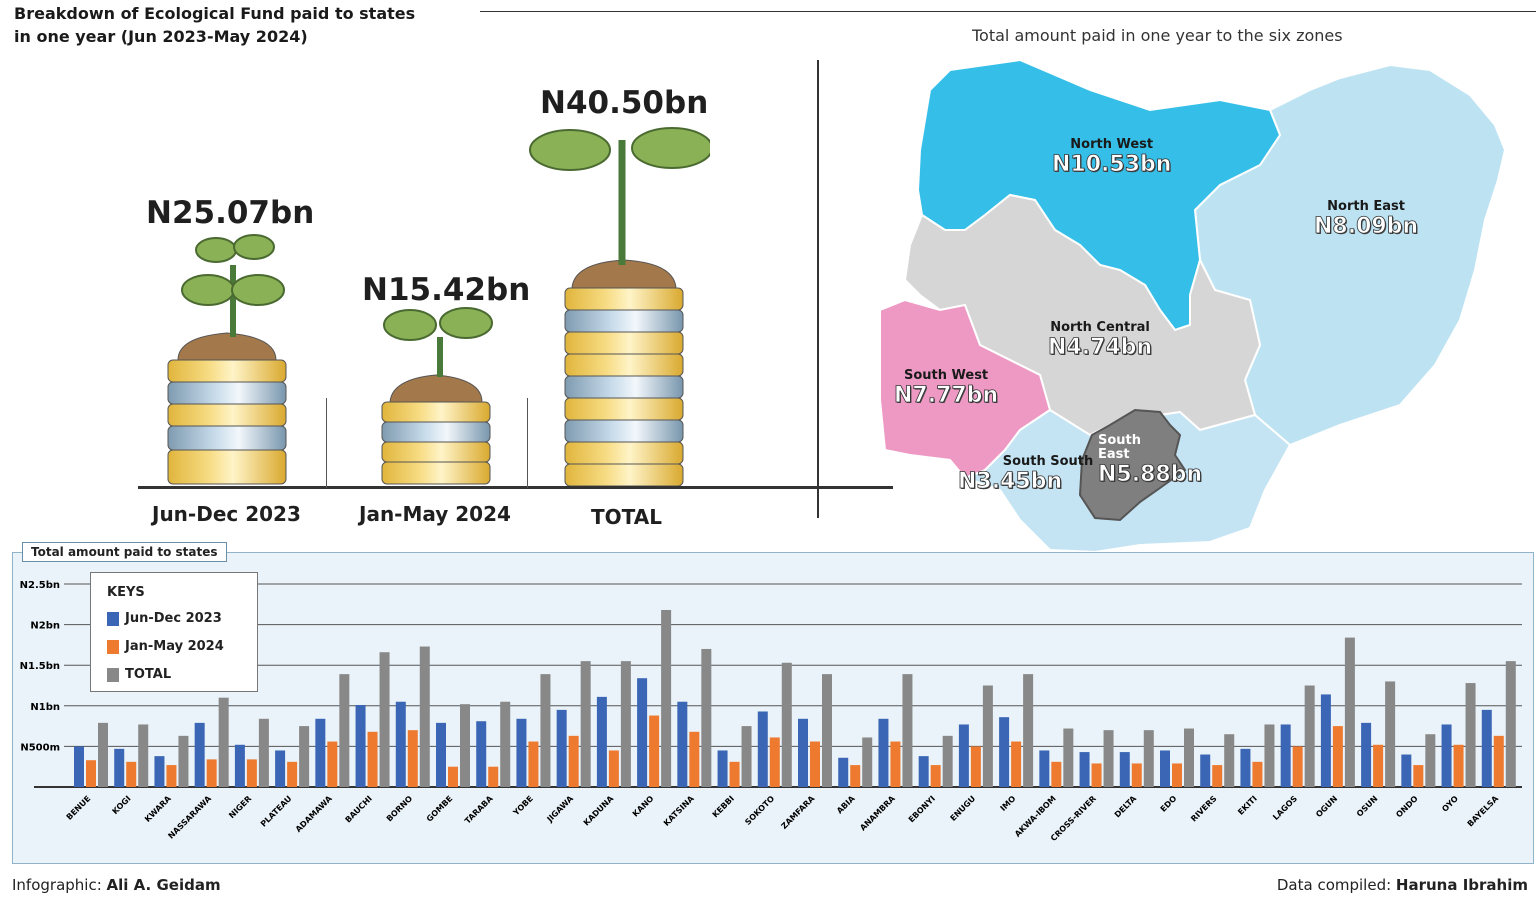 The height and width of the screenshot is (899, 1536). What do you see at coordinates (1285, 808) in the screenshot?
I see `x-tick-label: LAGOS` at bounding box center [1285, 808].